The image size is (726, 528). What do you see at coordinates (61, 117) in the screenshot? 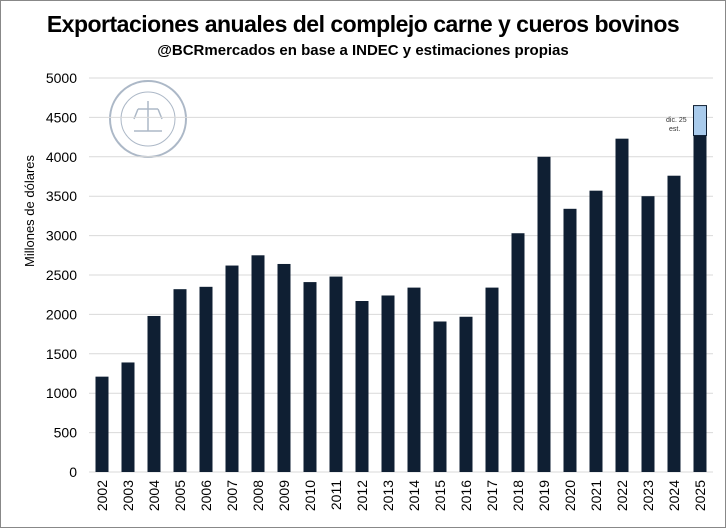
I see `y-tick-label: 4500` at bounding box center [61, 117].